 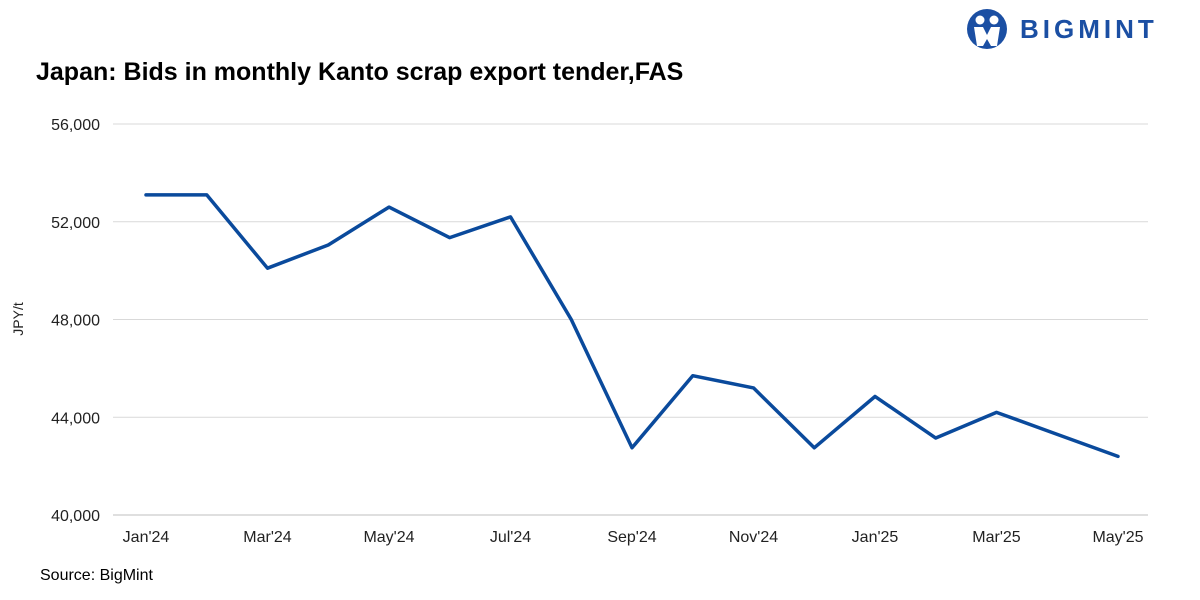 What do you see at coordinates (96, 575) in the screenshot?
I see `source-note: Source: BigMint` at bounding box center [96, 575].